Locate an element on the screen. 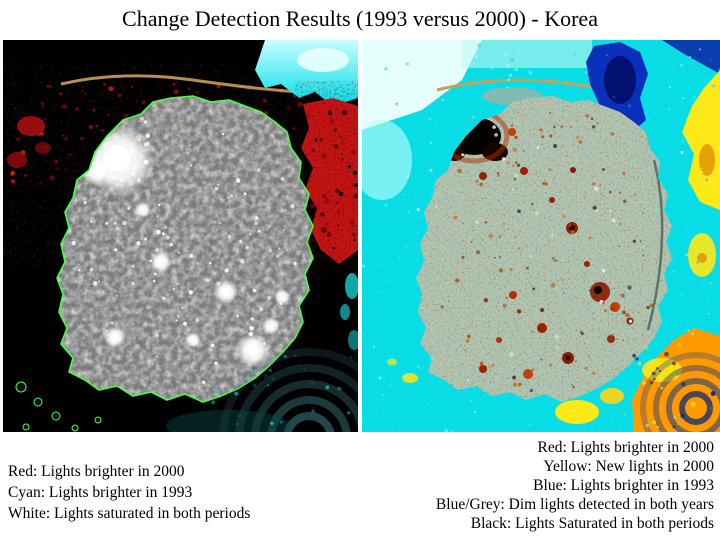  bottom-right-speckle is located at coordinates (674, 385).